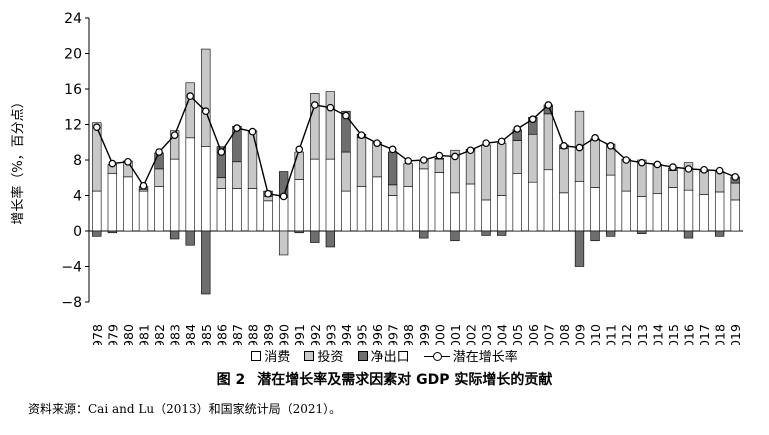  Describe the element at coordinates (657, 334) in the screenshot. I see `x-tick-label: 2014` at that location.